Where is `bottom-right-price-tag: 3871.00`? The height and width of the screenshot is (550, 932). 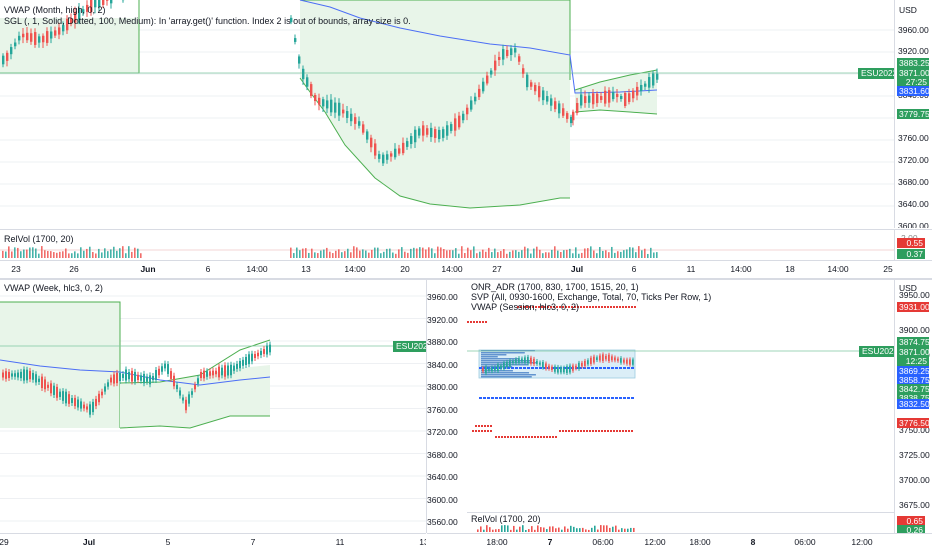
bottom-right-price-tag: 3871.00 is located at coordinates (913, 352).